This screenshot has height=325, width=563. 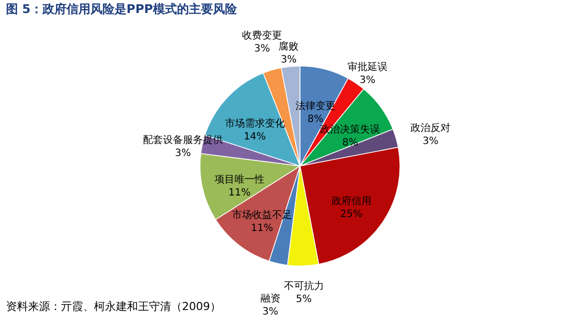 What do you see at coordinates (113, 306) in the screenshot?
I see `text: 资料来源：亓霞、柯永建和王守清（2009）` at bounding box center [113, 306].